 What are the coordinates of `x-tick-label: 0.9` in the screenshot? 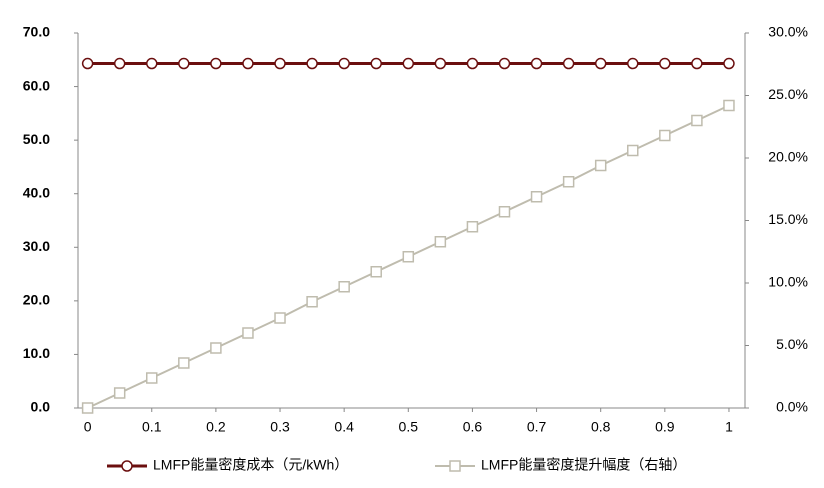 It's located at (665, 427).